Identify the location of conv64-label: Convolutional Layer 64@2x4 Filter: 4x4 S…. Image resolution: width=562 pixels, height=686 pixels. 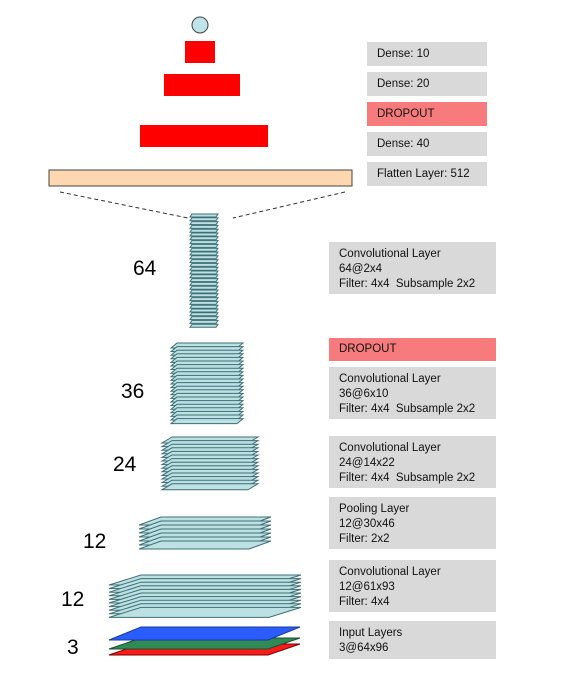
(412, 268).